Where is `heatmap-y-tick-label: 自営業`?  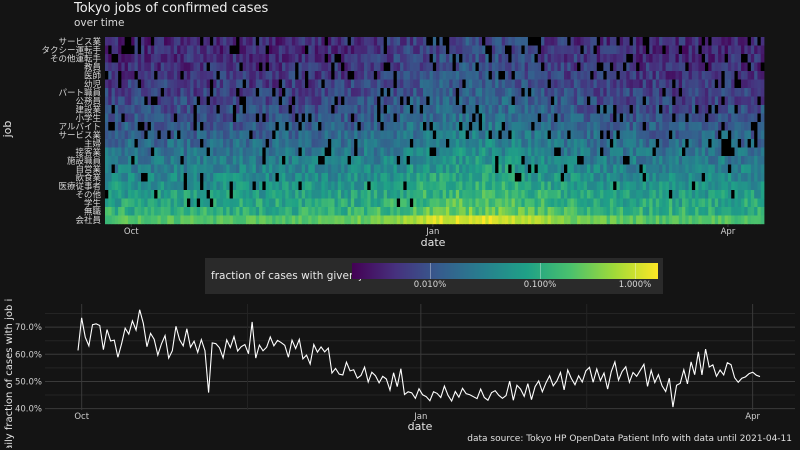 heatmap-y-tick-label: 自営業 is located at coordinates (88, 169).